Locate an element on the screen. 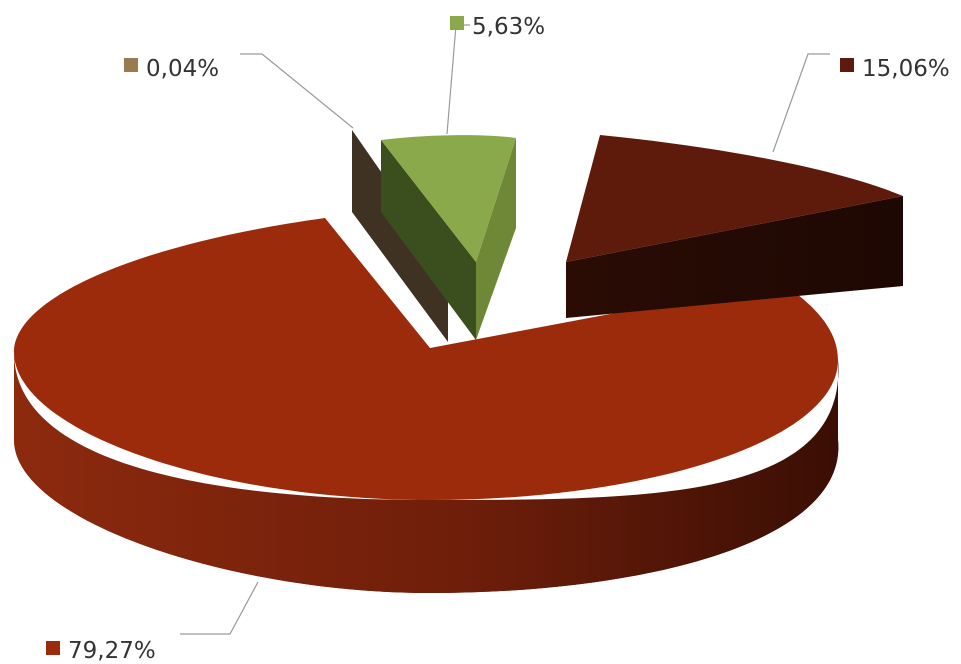 The width and height of the screenshot is (961, 664). pie-slice-2-side-right is located at coordinates (496, 239).